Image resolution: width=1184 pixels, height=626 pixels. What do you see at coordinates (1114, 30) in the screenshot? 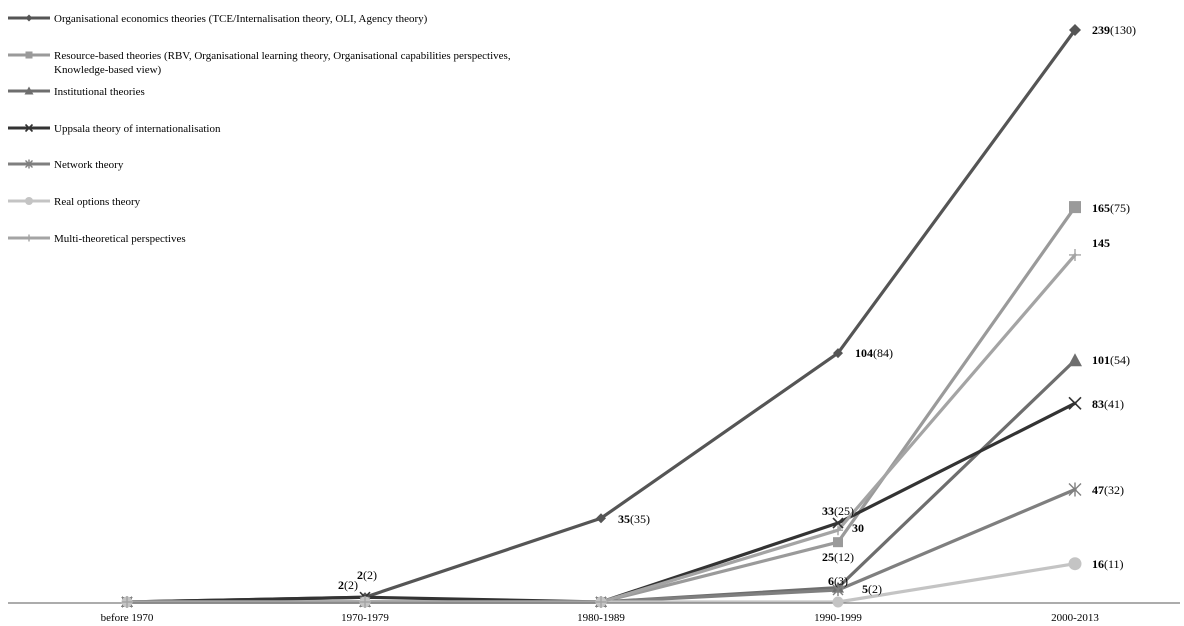
I see `data-label: 239(130)` at bounding box center [1114, 30].